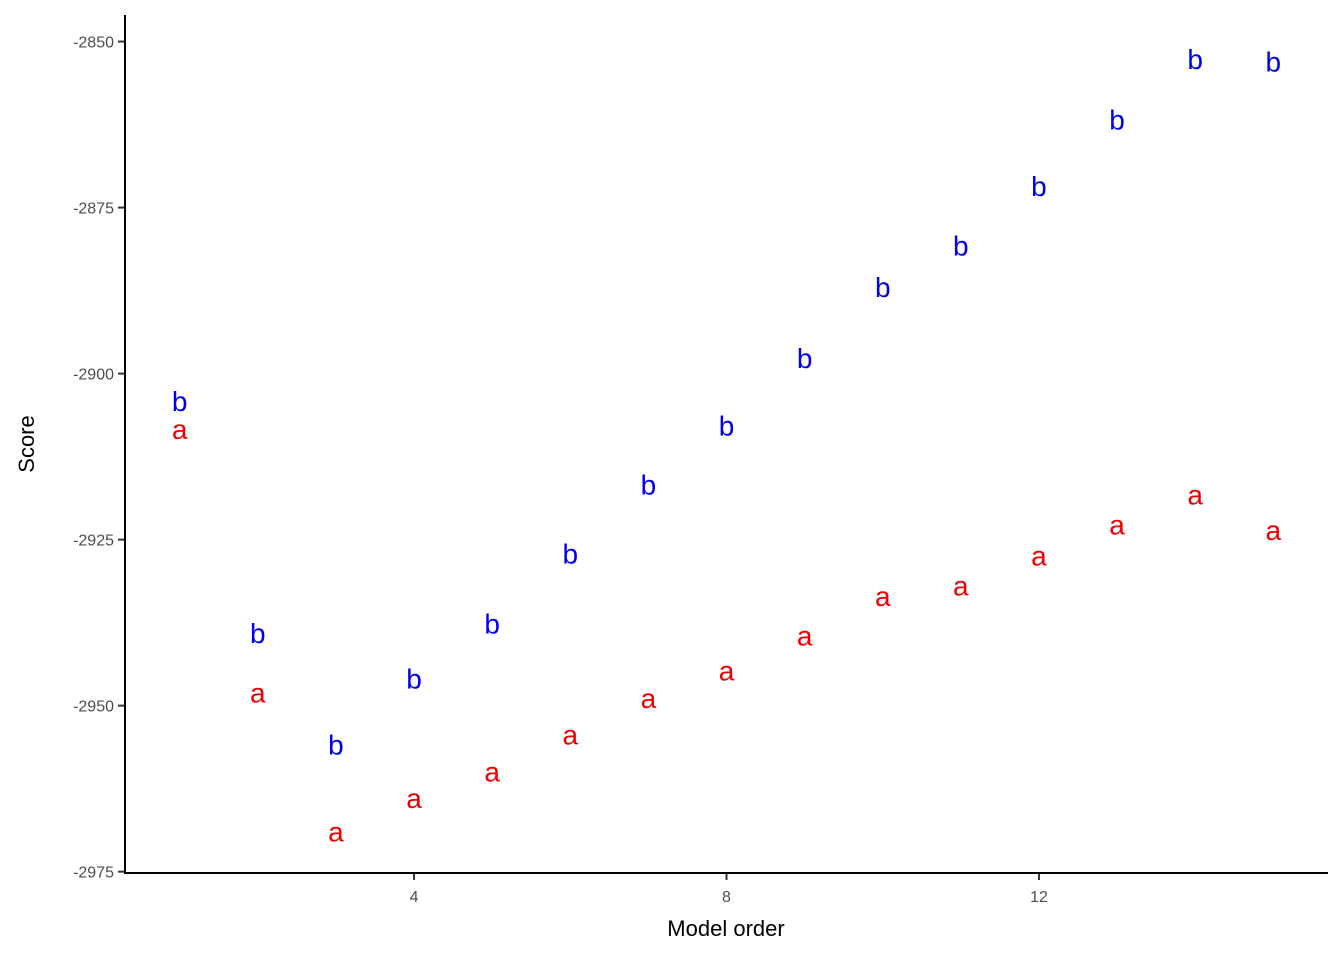 The height and width of the screenshot is (960, 1344). Describe the element at coordinates (414, 897) in the screenshot. I see `x-tick-label: 4` at that location.